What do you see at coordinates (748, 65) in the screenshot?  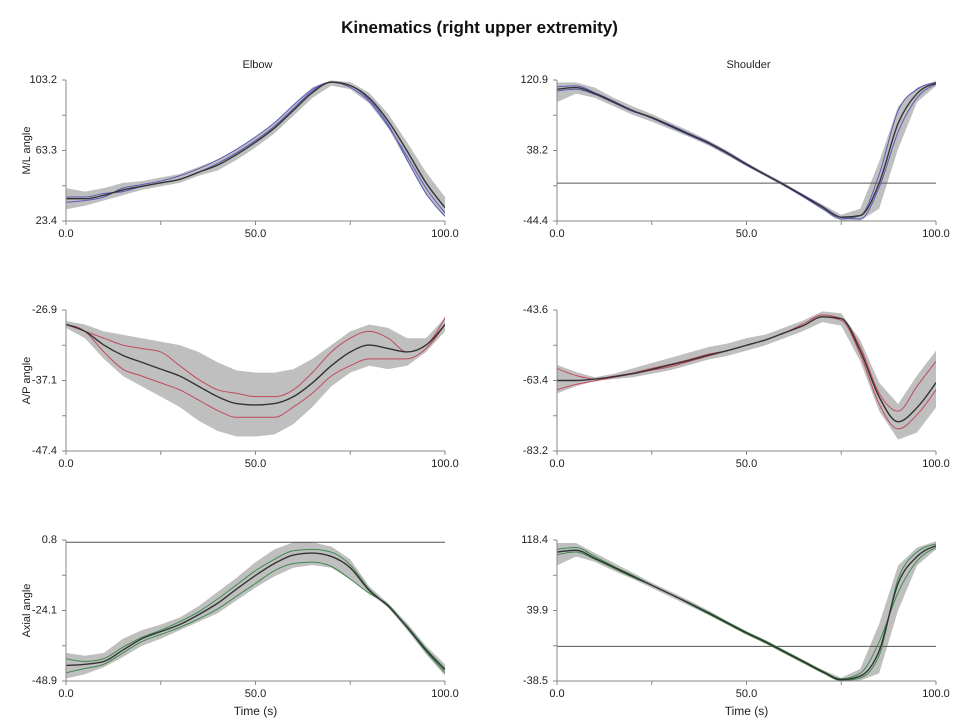 I see `chart-subtitle: Shoulder` at bounding box center [748, 65].